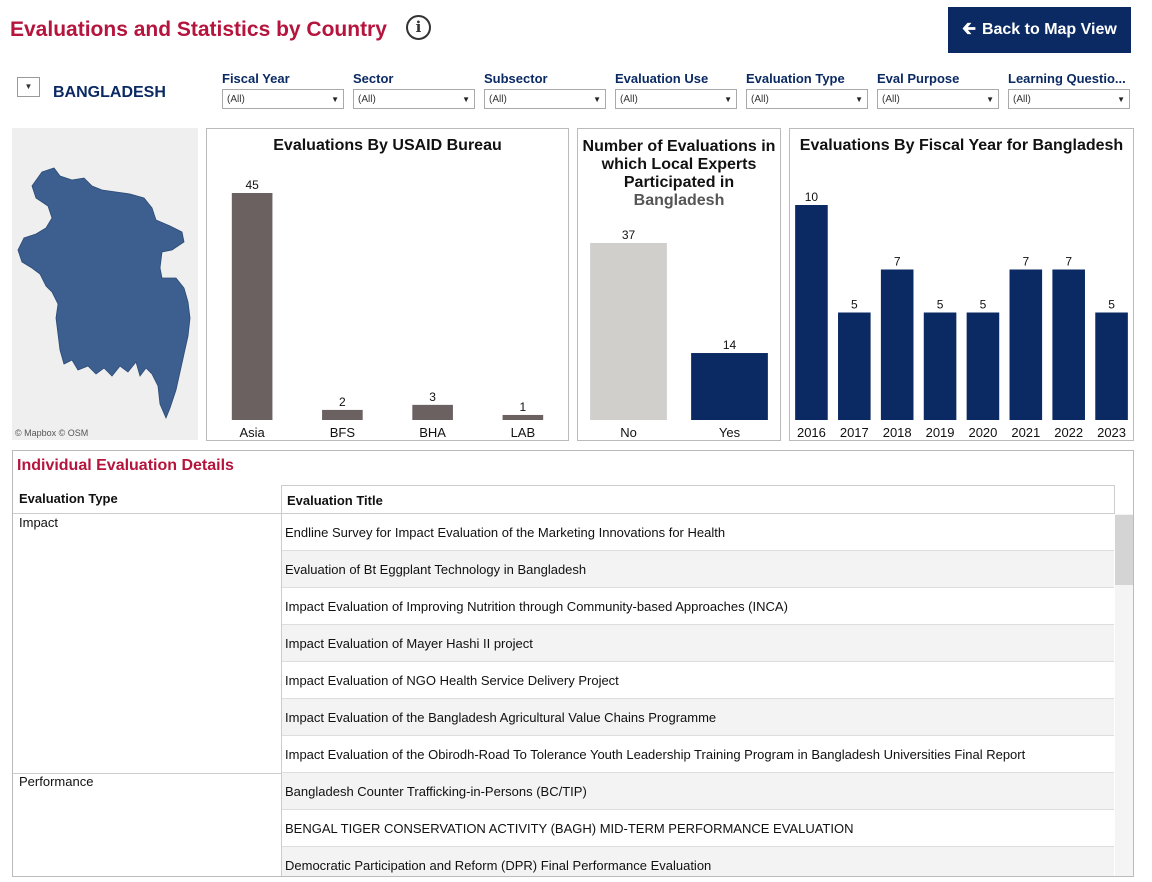 The width and height of the screenshot is (1152, 882). I want to click on col-header-evaluation-title: Evaluation Title, so click(335, 500).